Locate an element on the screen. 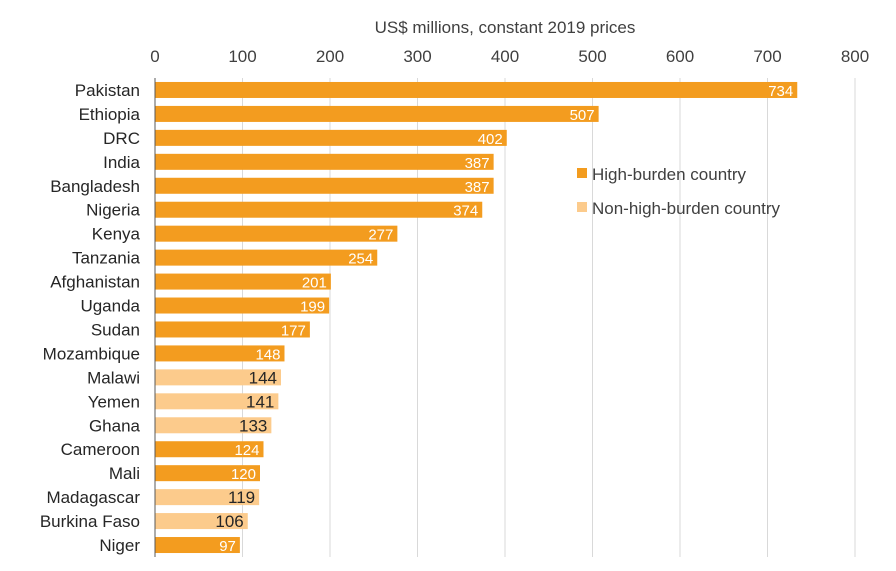 The width and height of the screenshot is (896, 571). x-axis-title: US$ millions, constant 2019 prices is located at coordinates (505, 27).